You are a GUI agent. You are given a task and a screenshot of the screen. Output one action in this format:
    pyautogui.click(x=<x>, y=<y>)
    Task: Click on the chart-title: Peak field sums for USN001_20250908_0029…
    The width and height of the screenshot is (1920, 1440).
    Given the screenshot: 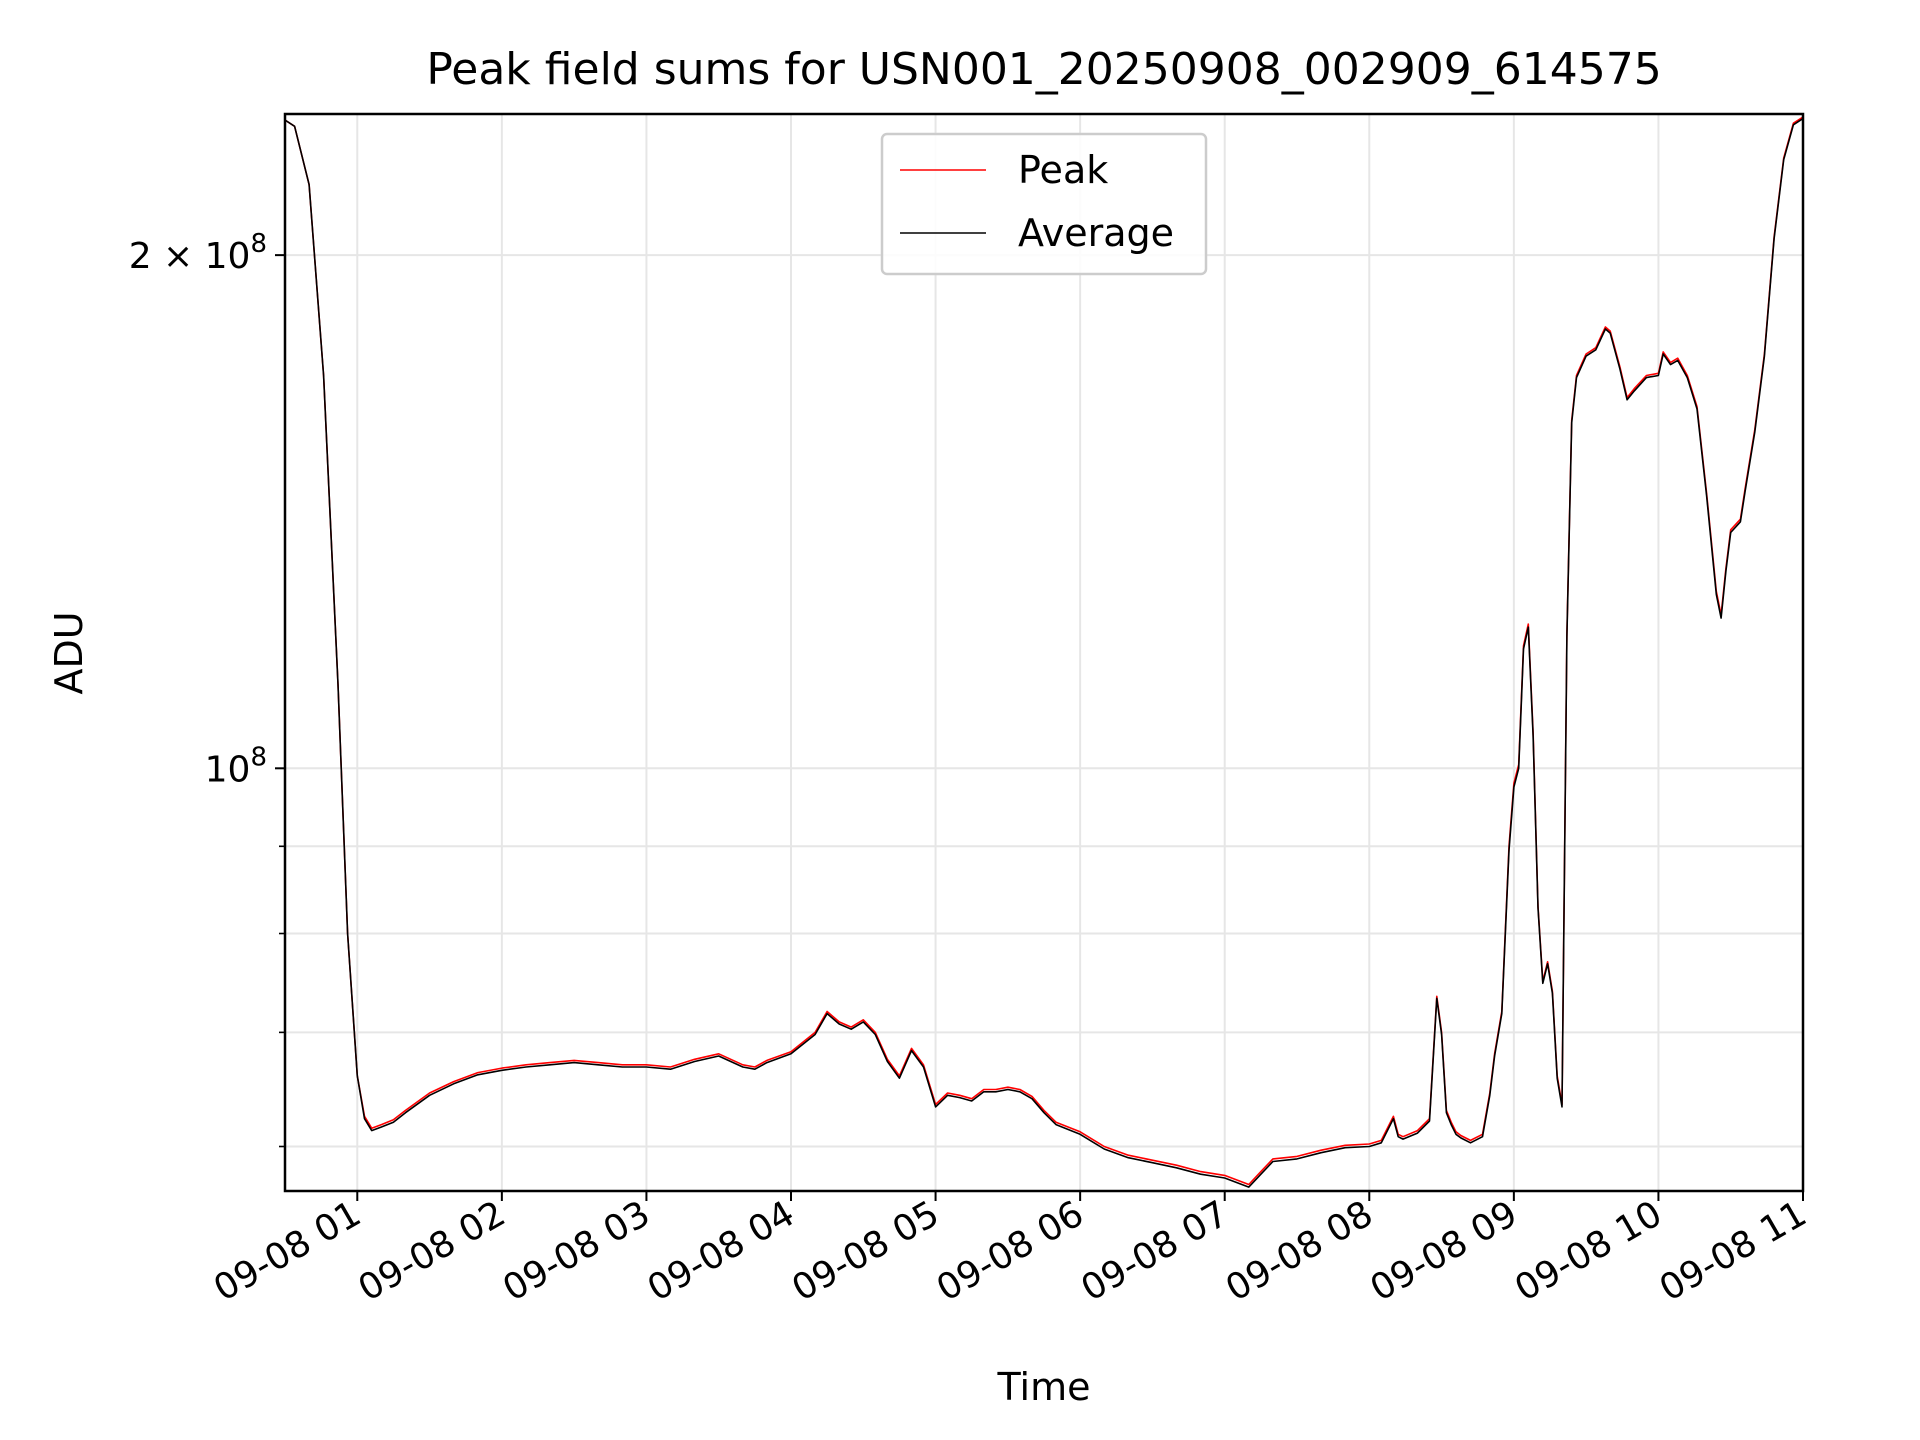 What is the action you would take?
    pyautogui.click(x=1043, y=69)
    